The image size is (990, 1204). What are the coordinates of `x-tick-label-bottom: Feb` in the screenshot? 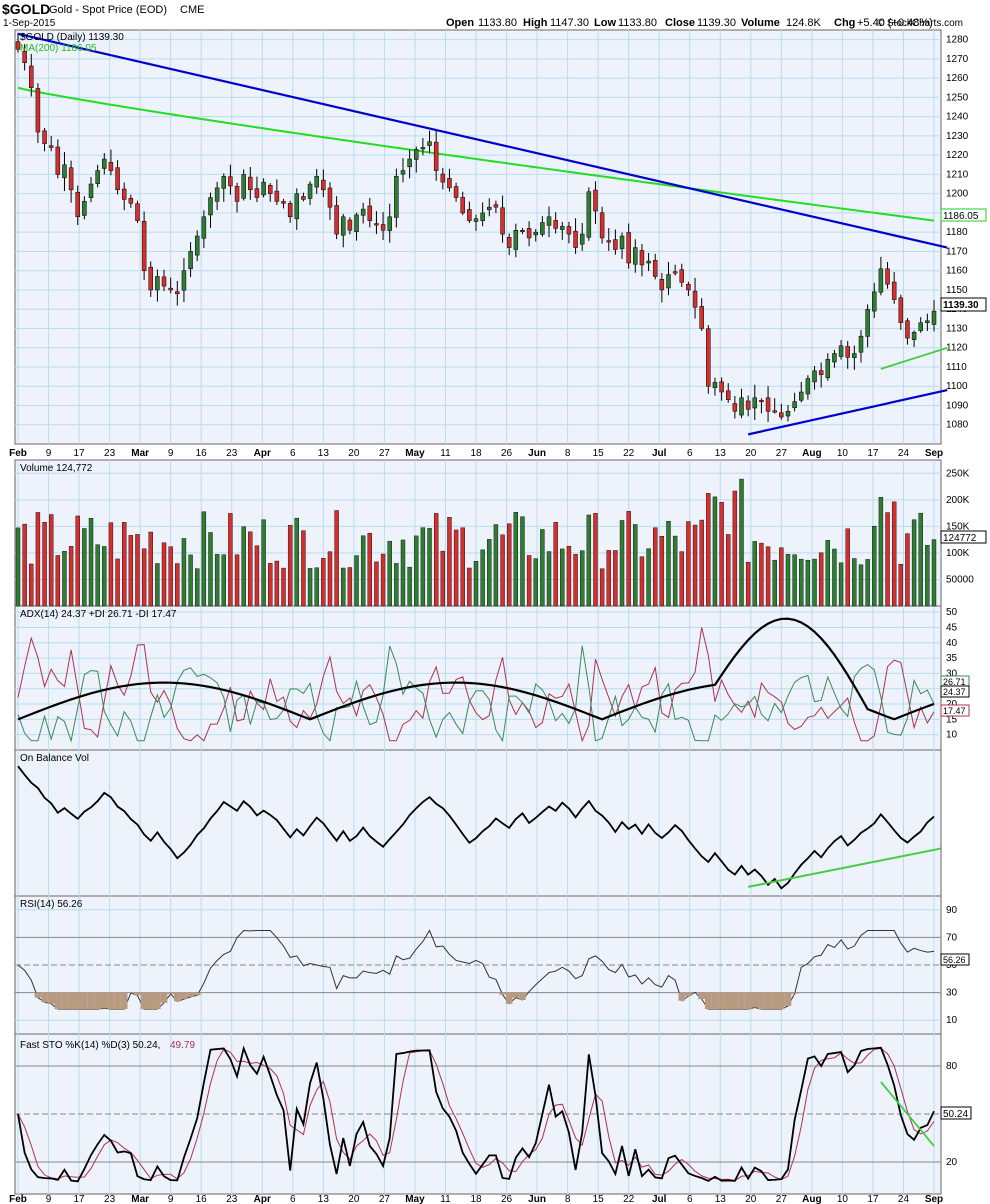 It's located at (18, 1199).